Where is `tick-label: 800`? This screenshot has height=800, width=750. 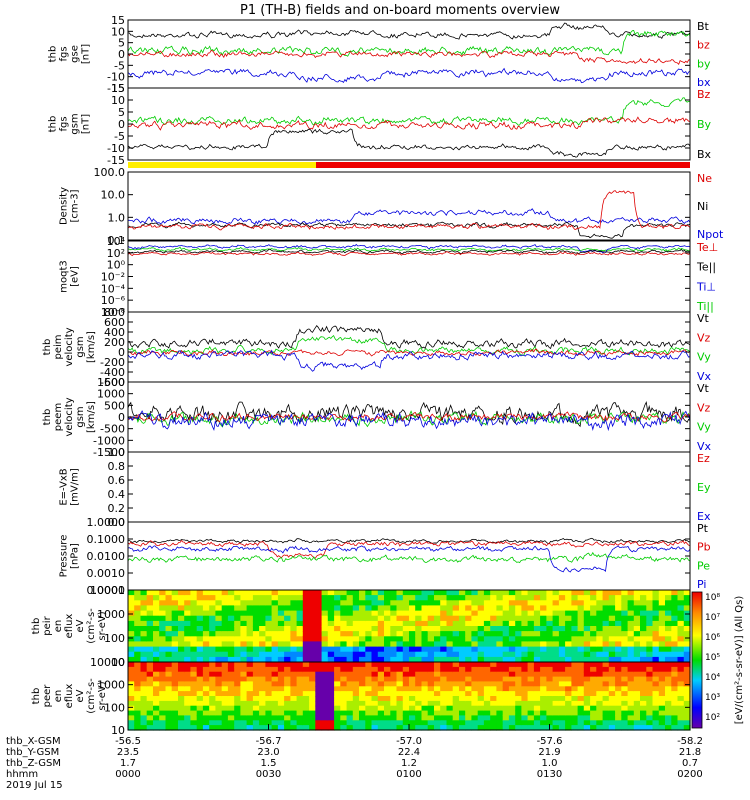 tick-label: 800 is located at coordinates (114, 312).